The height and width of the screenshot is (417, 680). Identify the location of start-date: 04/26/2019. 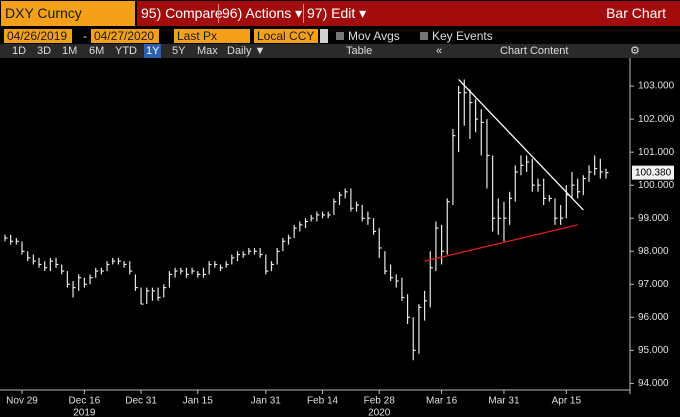
(38, 36).